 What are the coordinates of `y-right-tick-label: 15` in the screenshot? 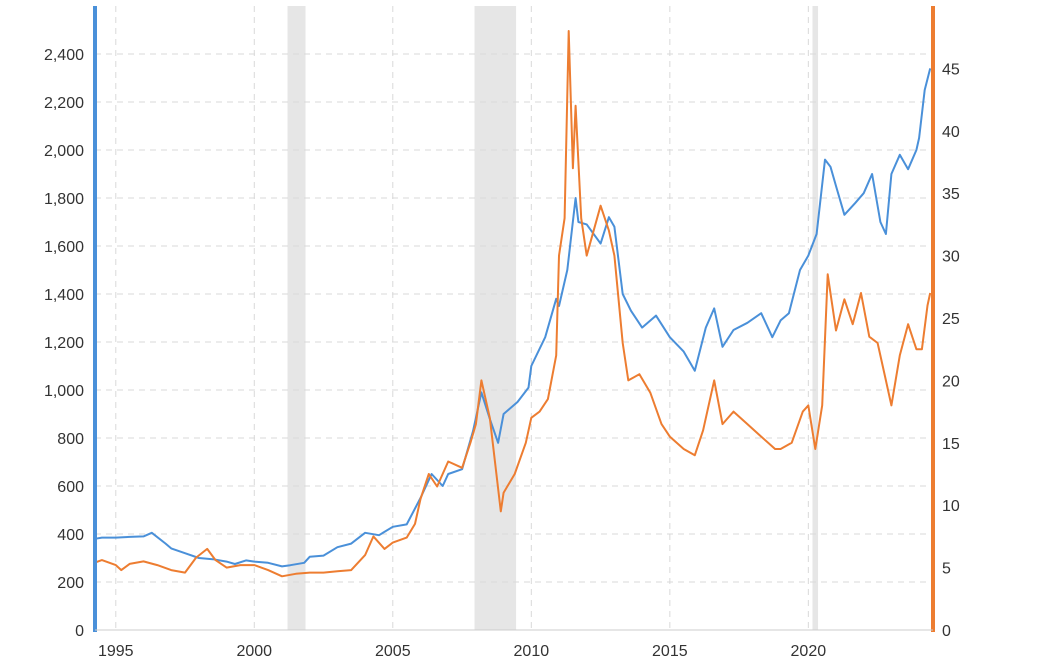 It's located at (951, 444).